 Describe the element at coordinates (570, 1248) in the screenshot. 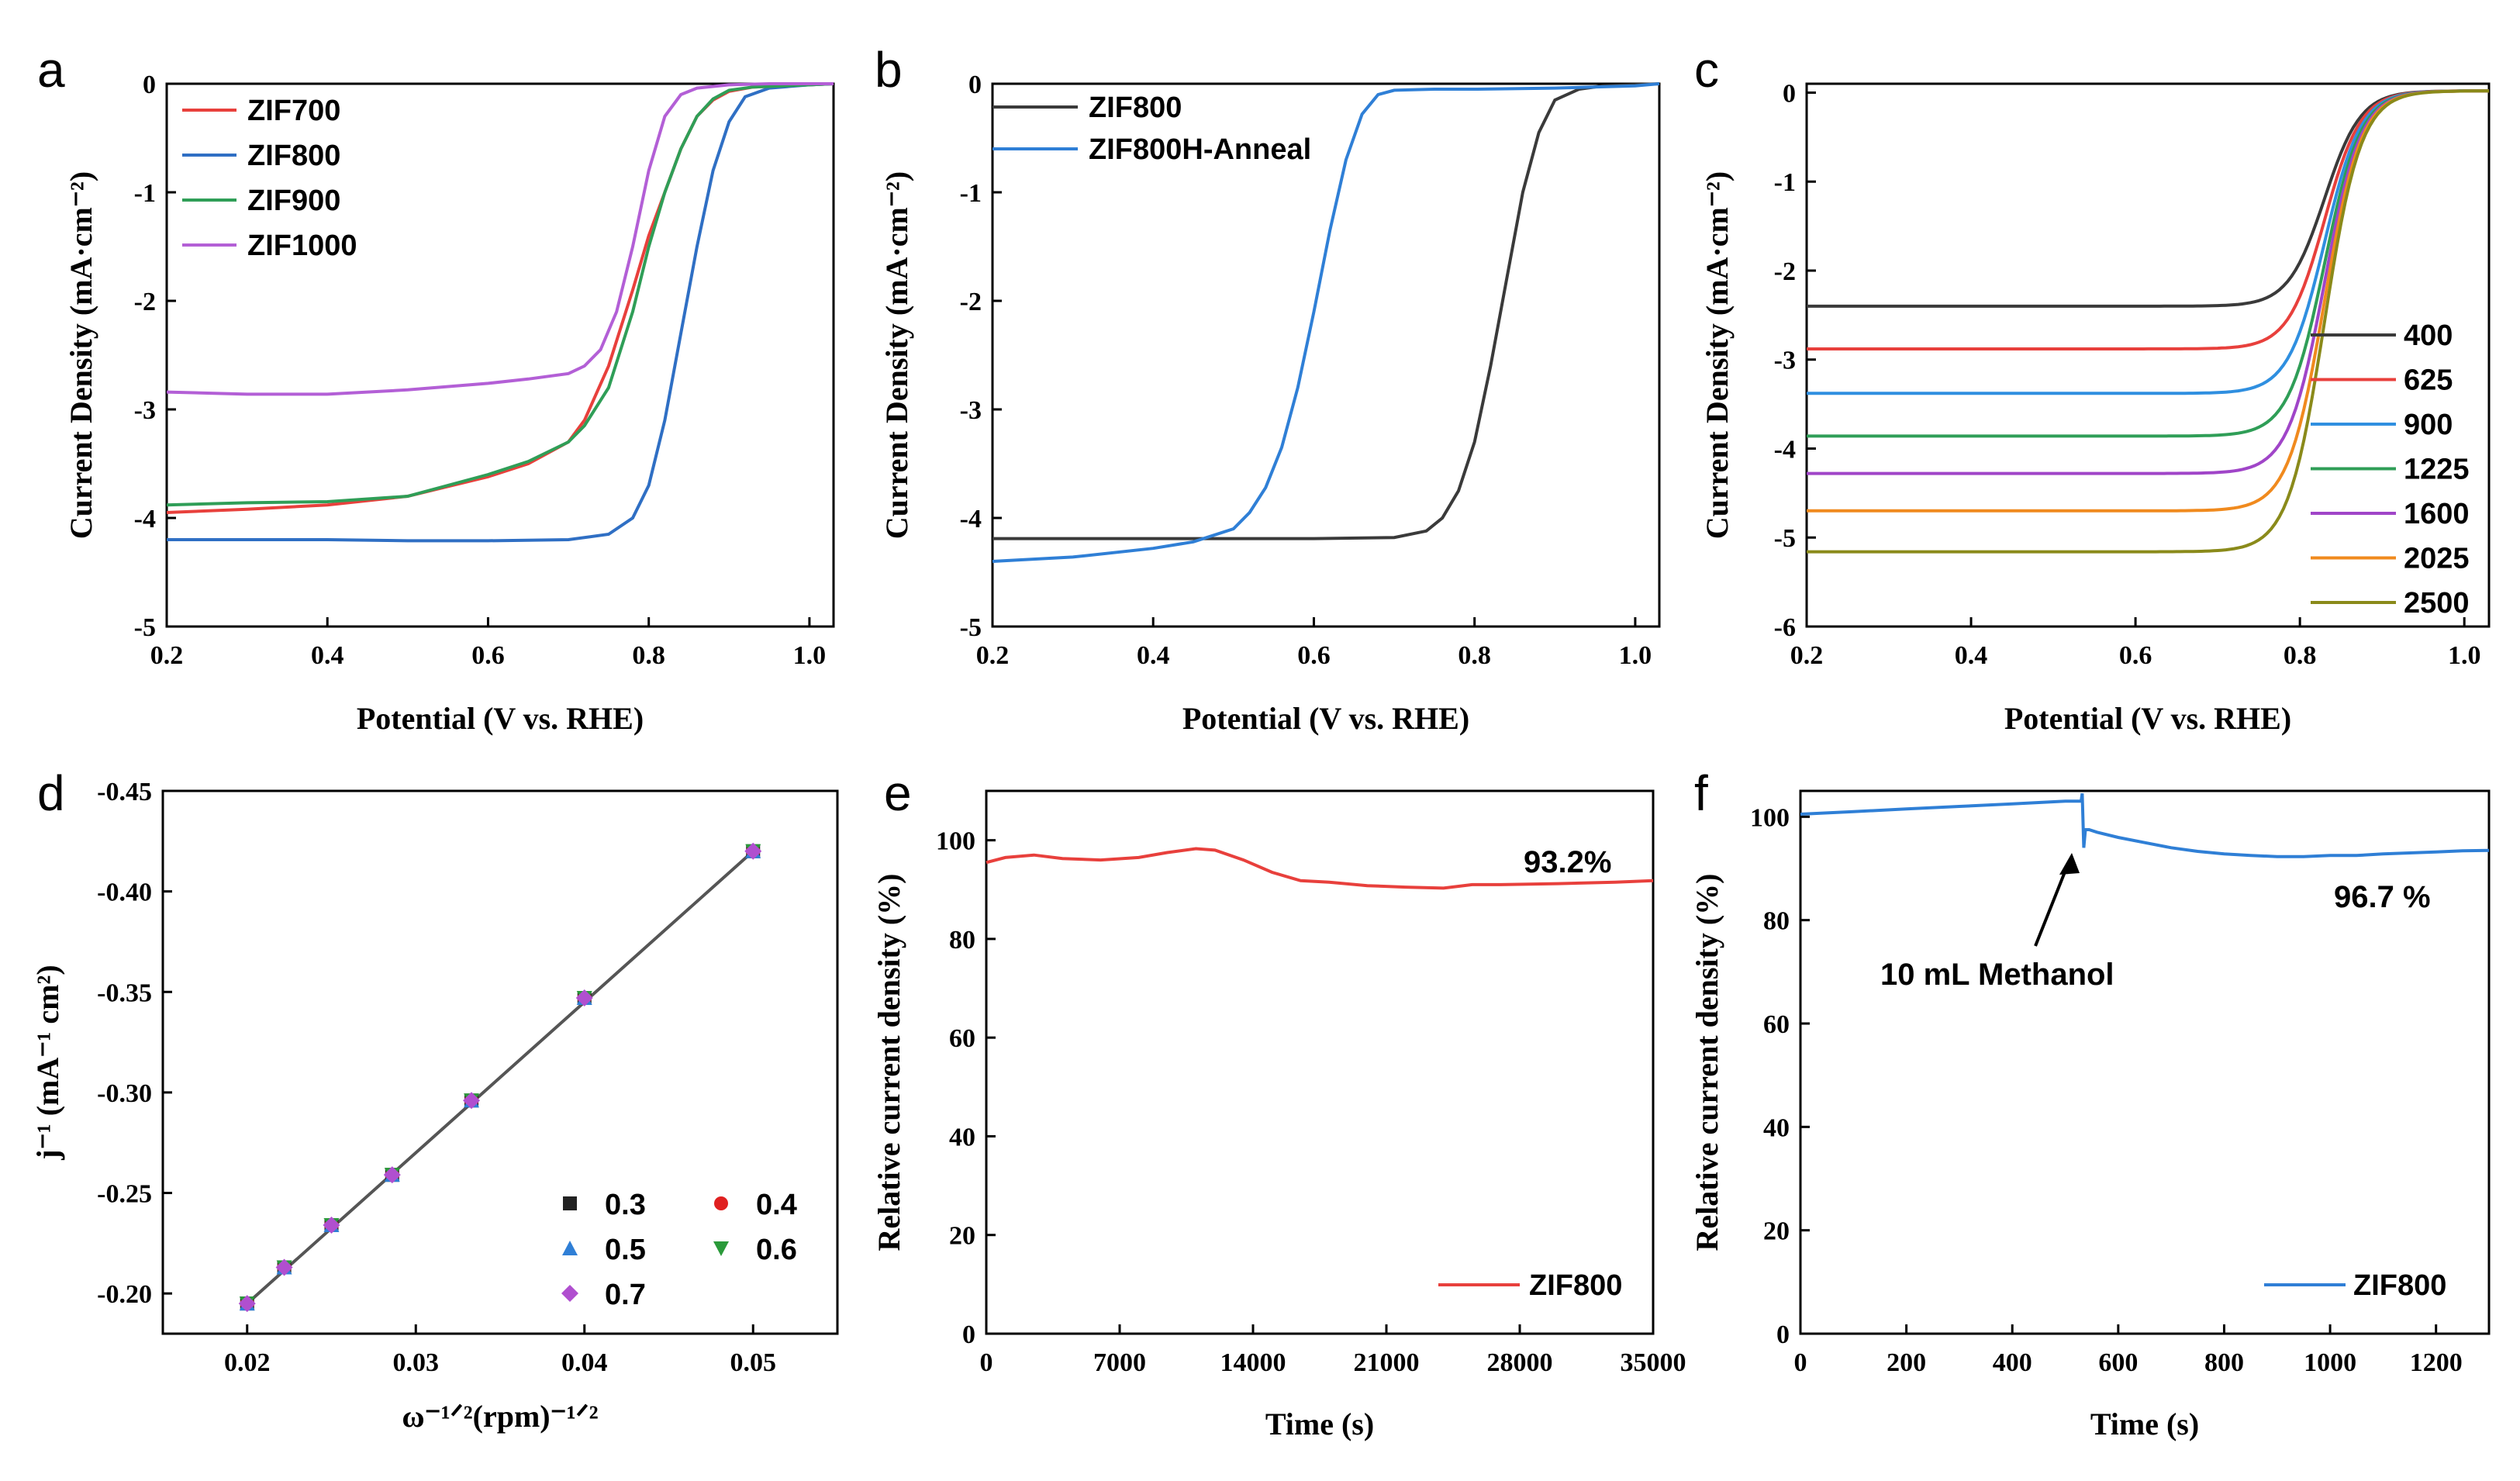

I see `legend-marker-0.5` at that location.